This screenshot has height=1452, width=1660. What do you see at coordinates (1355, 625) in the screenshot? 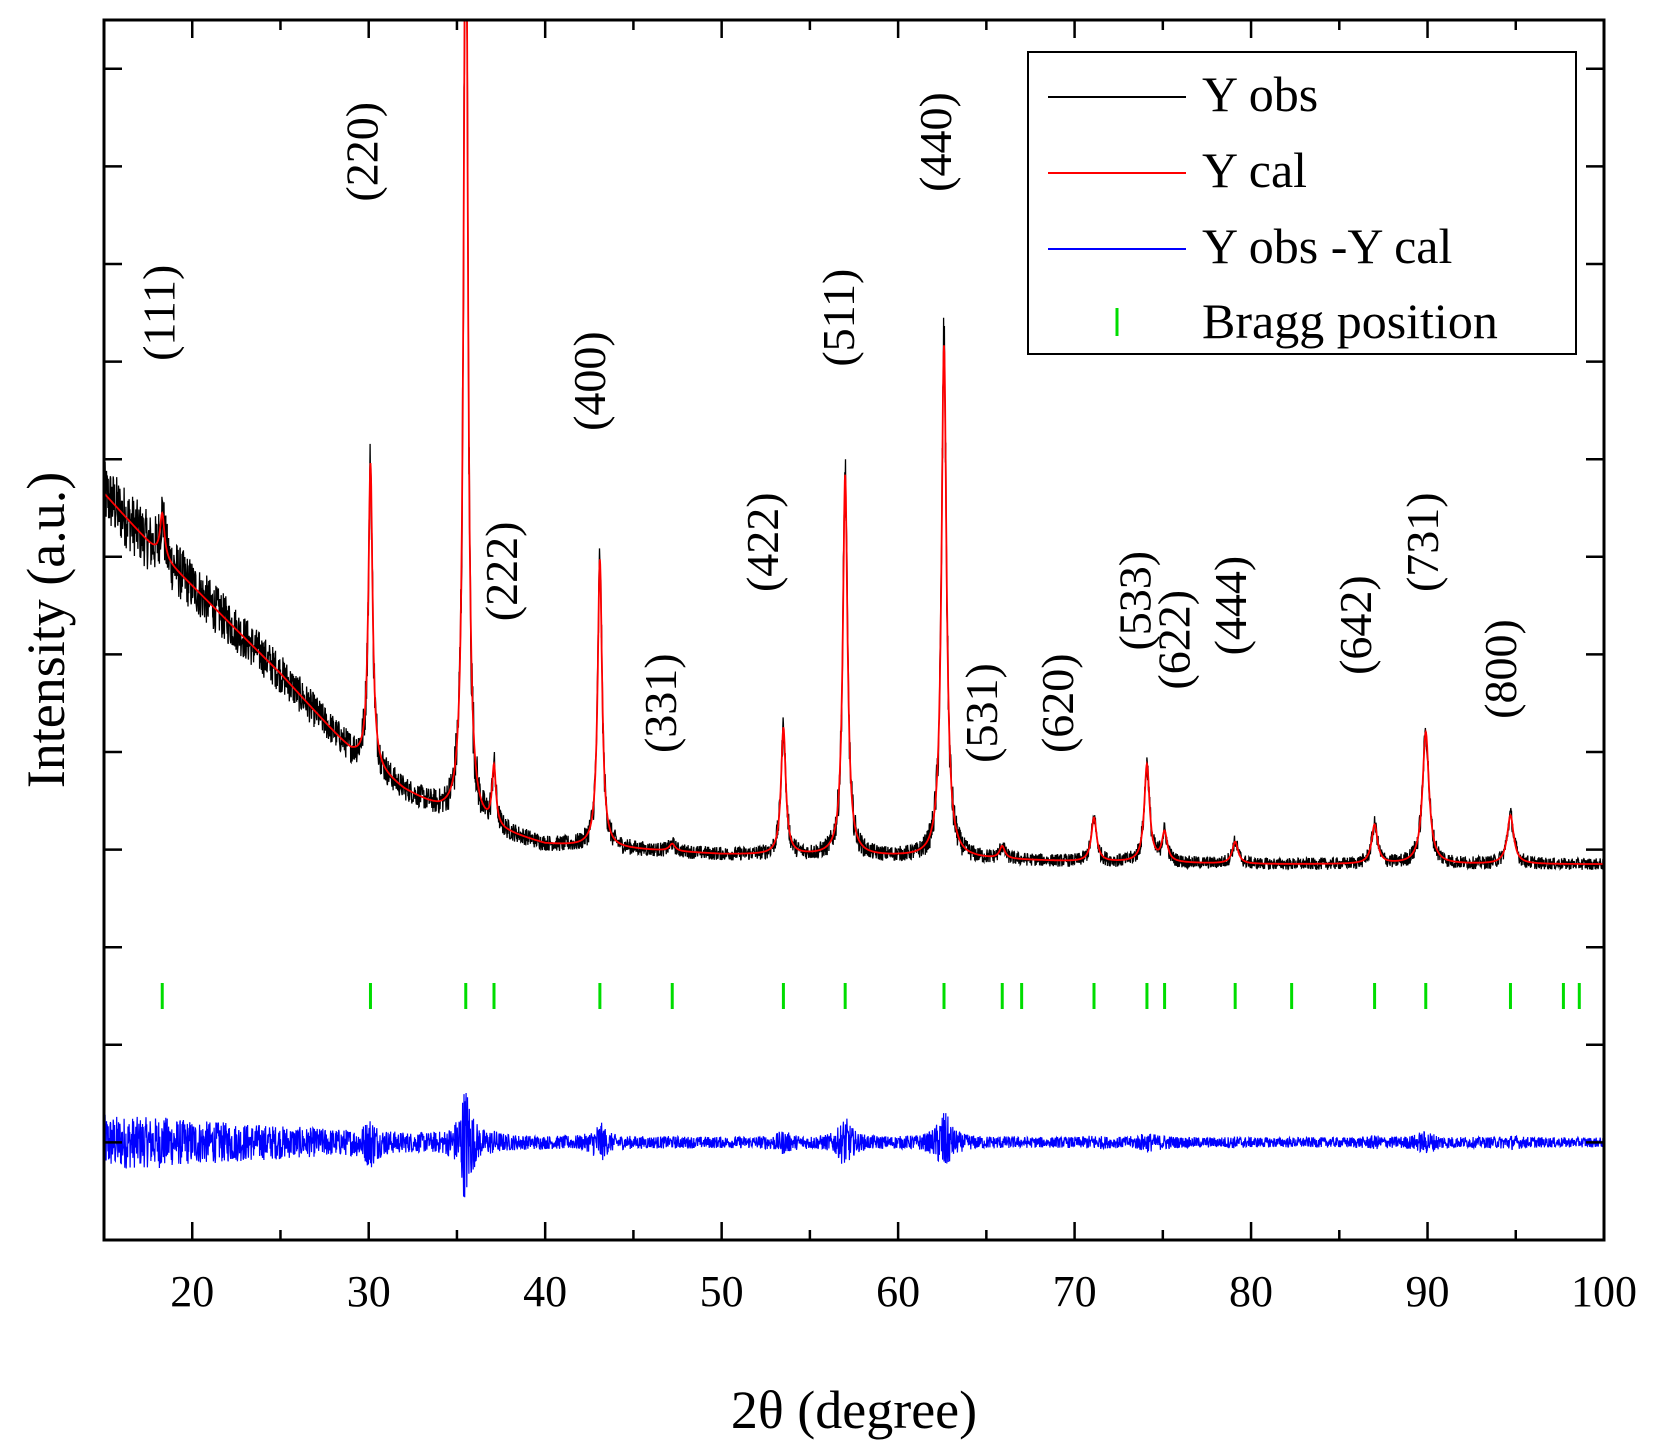
I see `peak-label: (642)` at bounding box center [1355, 625].